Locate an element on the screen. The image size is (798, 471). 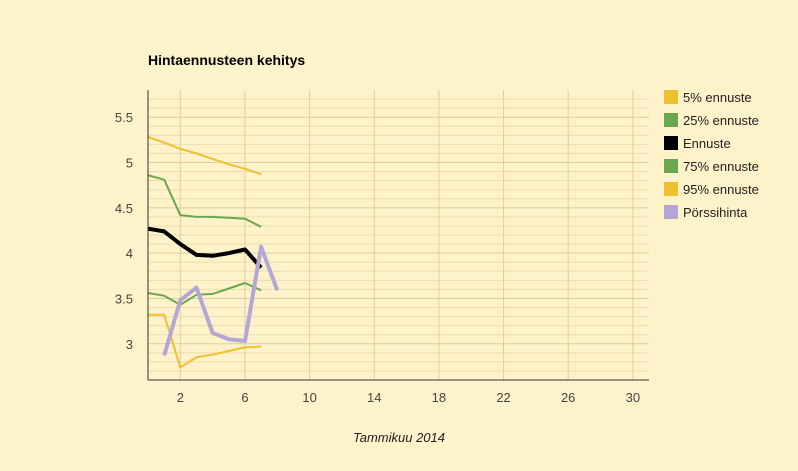
x-tick-label: 10 is located at coordinates (309, 397).